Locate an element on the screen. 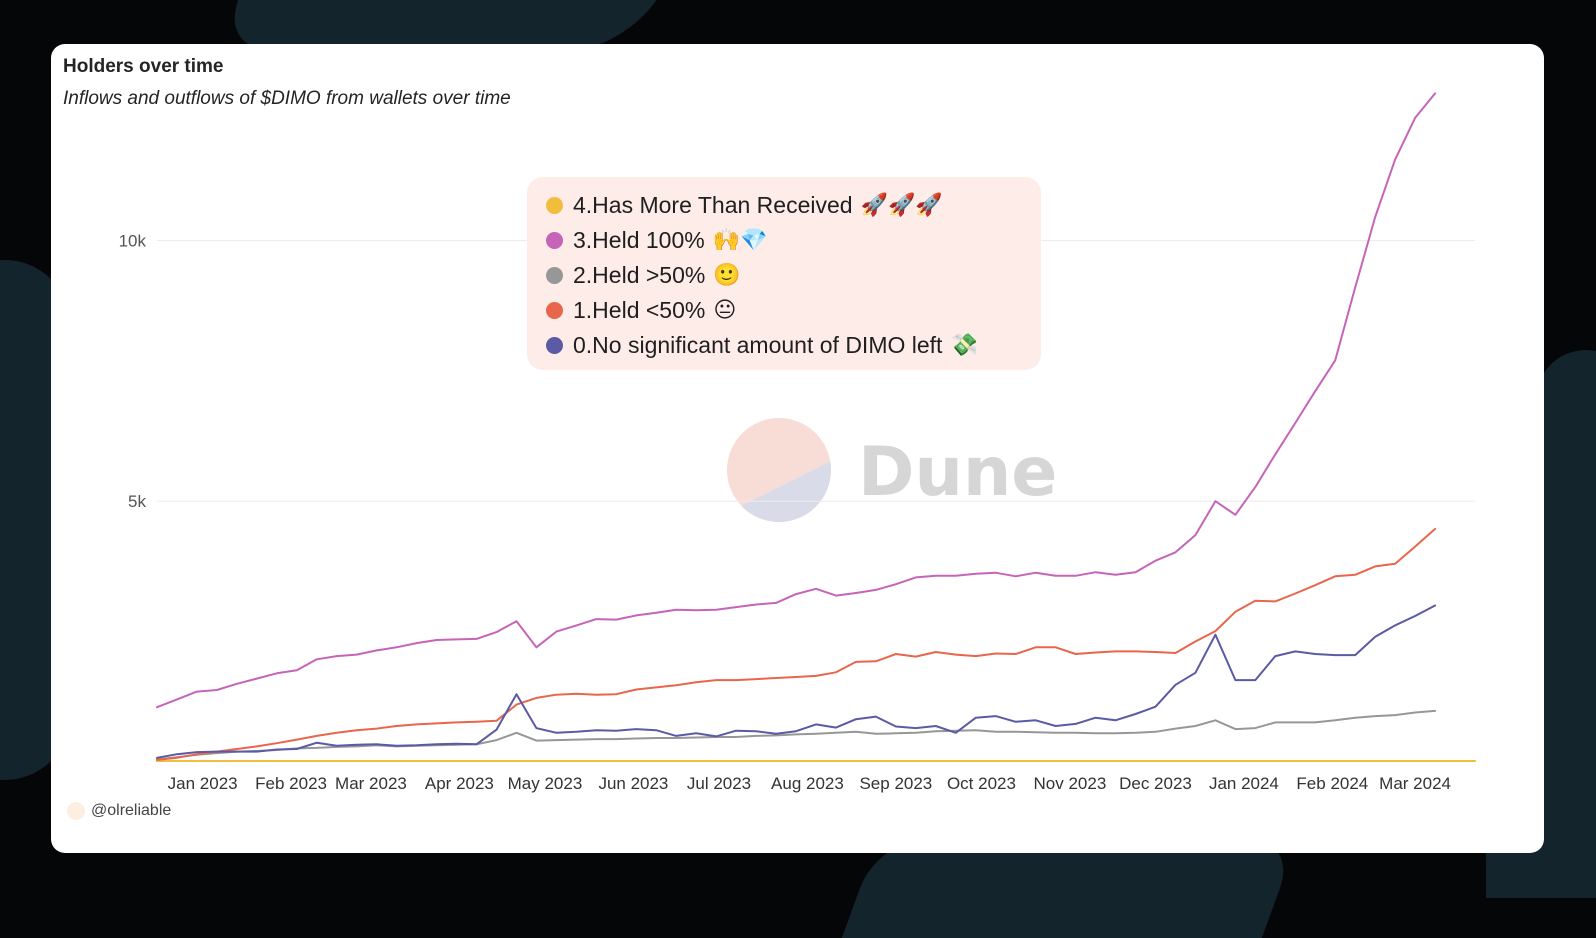 The image size is (1596, 938). x-tick-label: Oct 2023 is located at coordinates (981, 783).